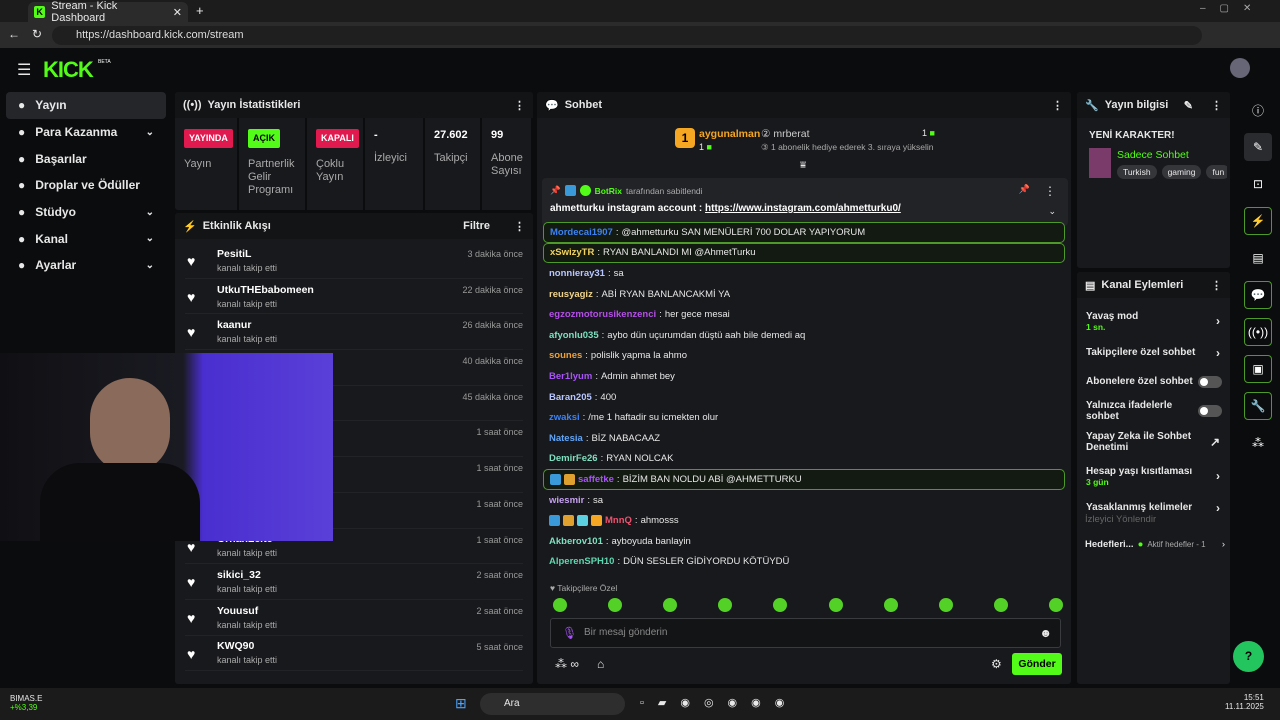 This screenshot has height=720, width=1280. Describe the element at coordinates (1258, 184) in the screenshot. I see `screen-capture-icon: ⊡` at that location.